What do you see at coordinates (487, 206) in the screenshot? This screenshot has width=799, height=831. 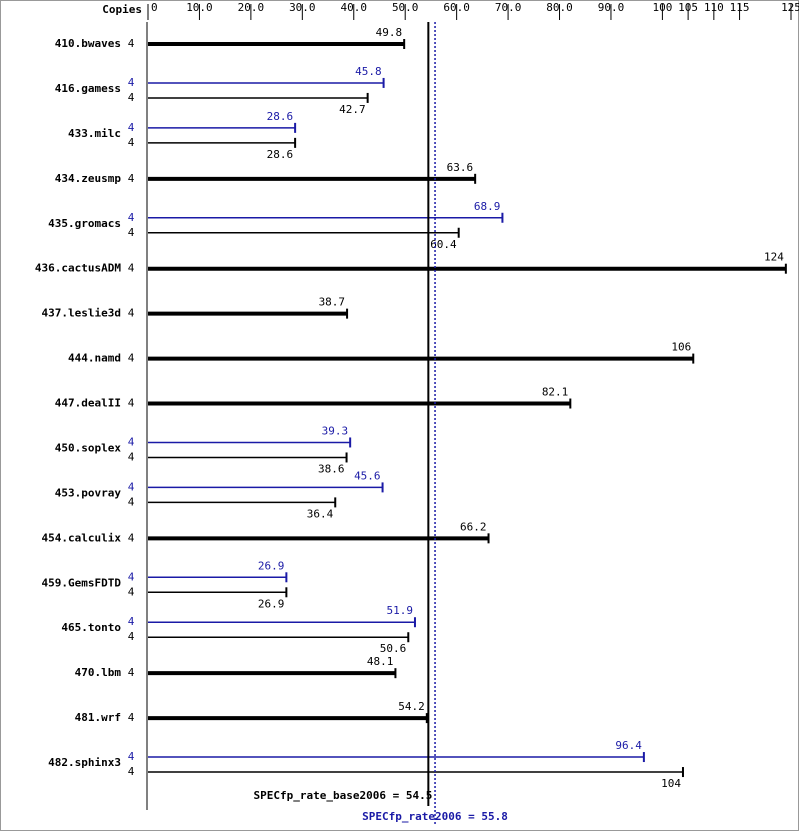 I see `value-label: 68.9` at bounding box center [487, 206].